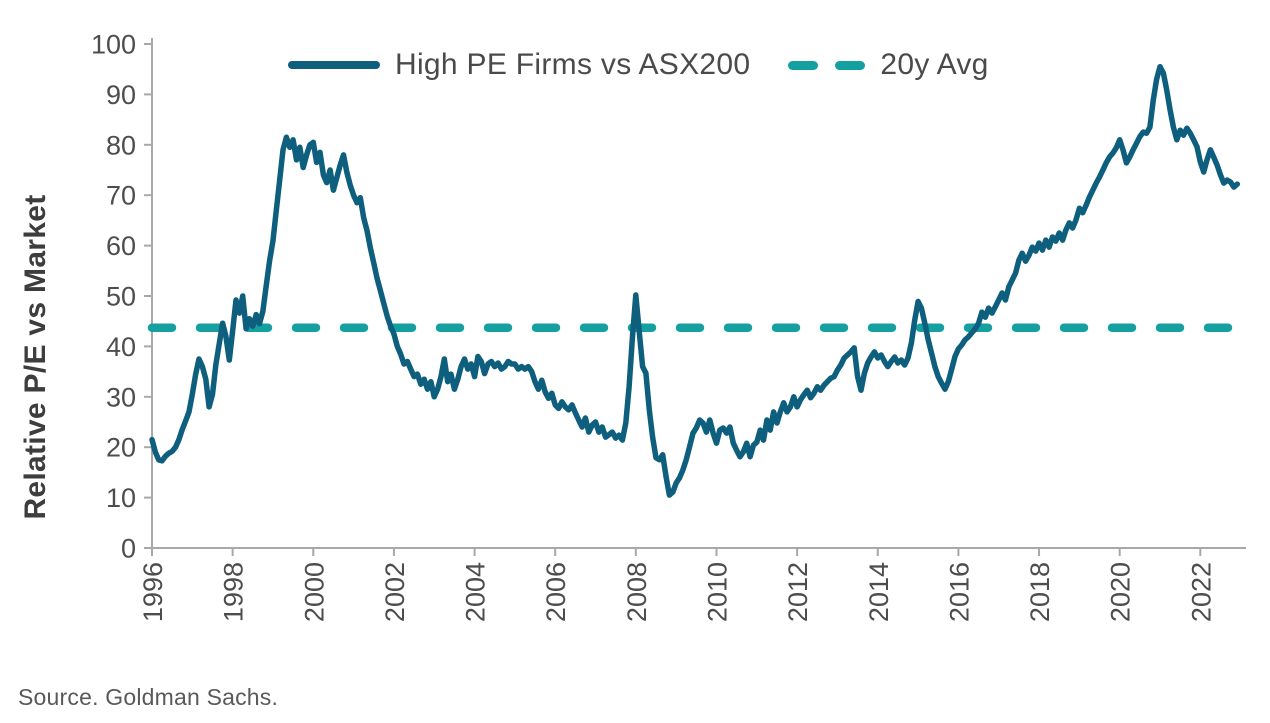 This screenshot has height=723, width=1270. I want to click on y-tick-label: 10, so click(121, 498).